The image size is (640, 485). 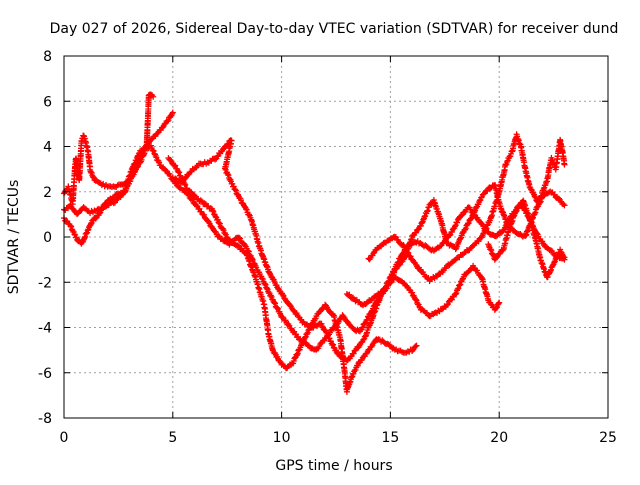 I want to click on y-tick-label: 2, so click(x=47, y=193).